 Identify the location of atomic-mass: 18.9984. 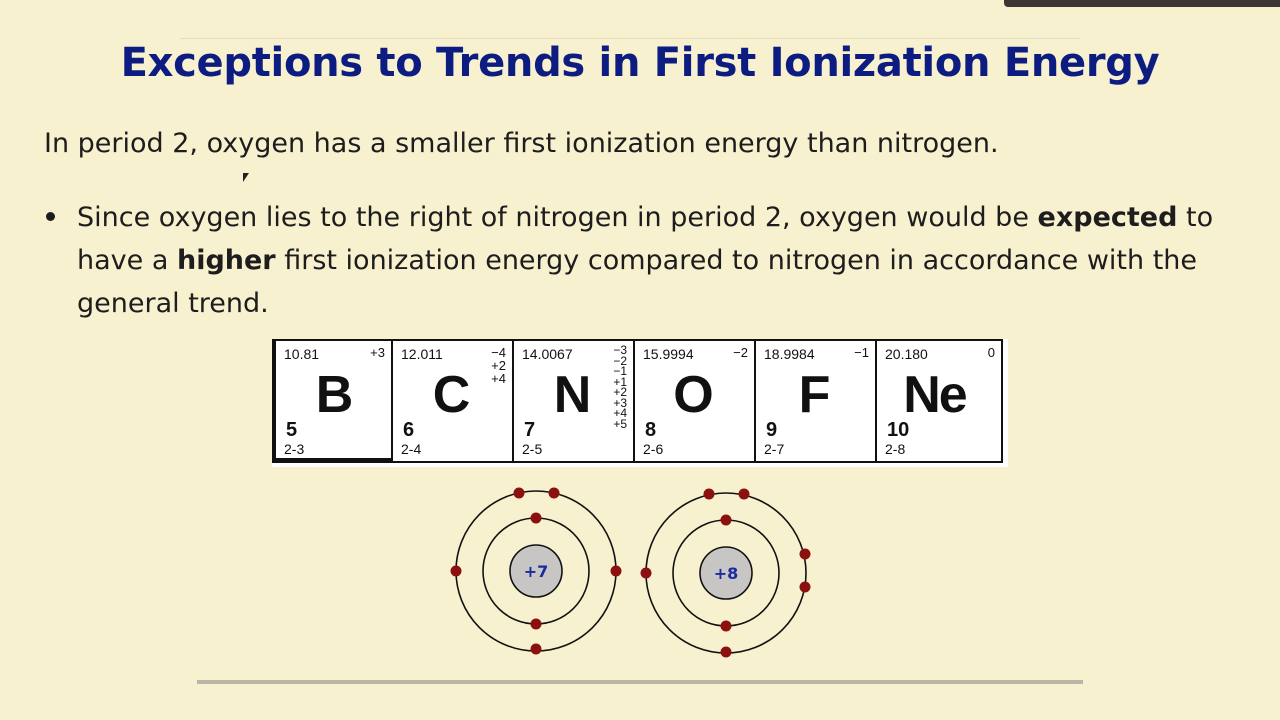
(789, 354).